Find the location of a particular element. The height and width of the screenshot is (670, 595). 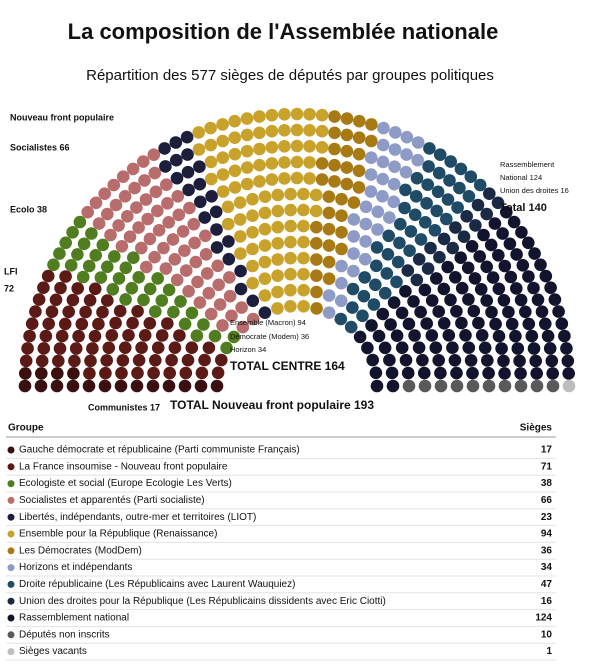

annotation: National 124 is located at coordinates (521, 177).